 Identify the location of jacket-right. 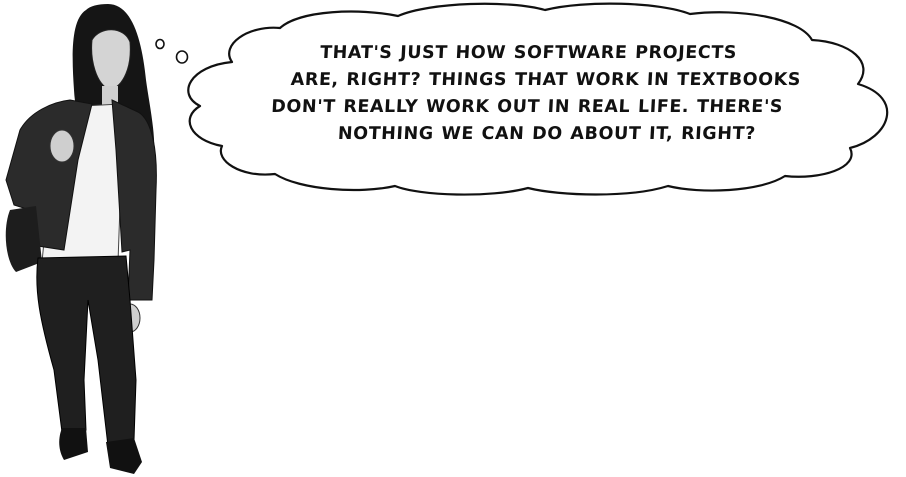
(134, 200).